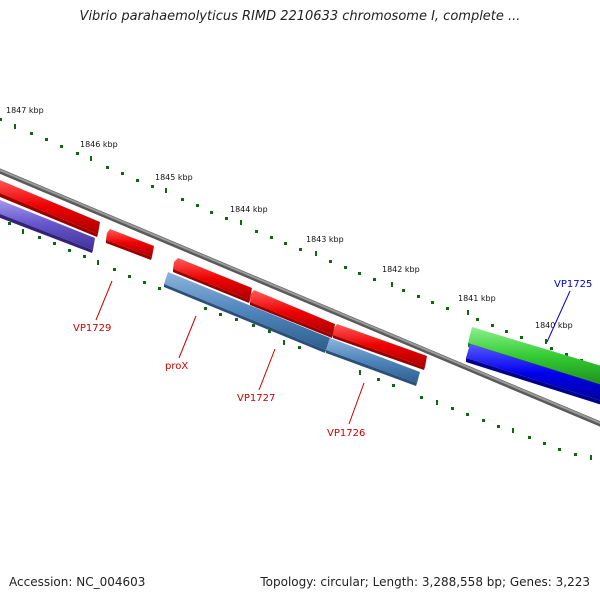 The height and width of the screenshot is (600, 600). I want to click on gene-VP1726-cds, so click(380, 347).